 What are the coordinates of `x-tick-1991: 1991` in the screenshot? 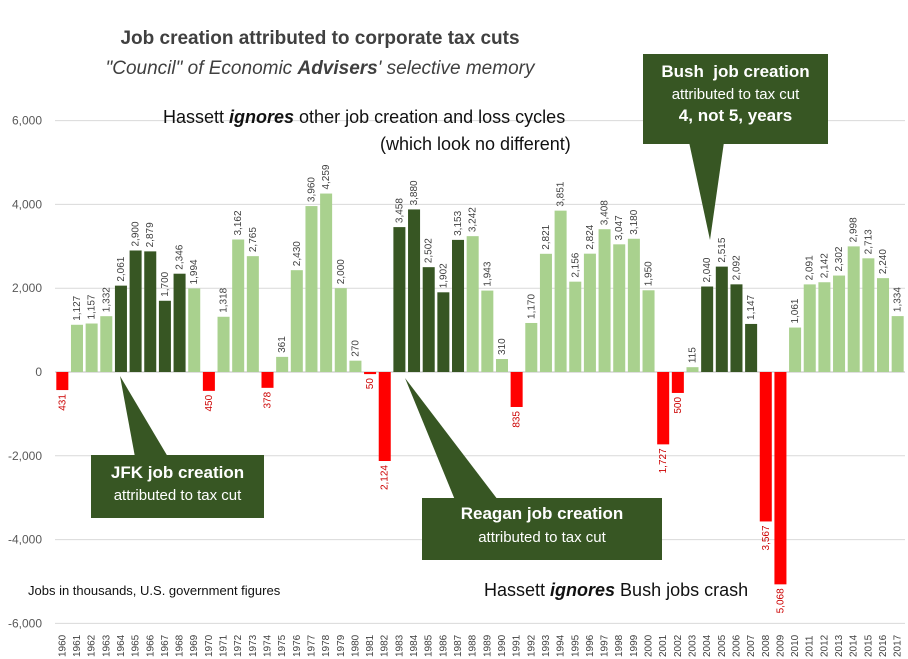 It's located at (517, 645).